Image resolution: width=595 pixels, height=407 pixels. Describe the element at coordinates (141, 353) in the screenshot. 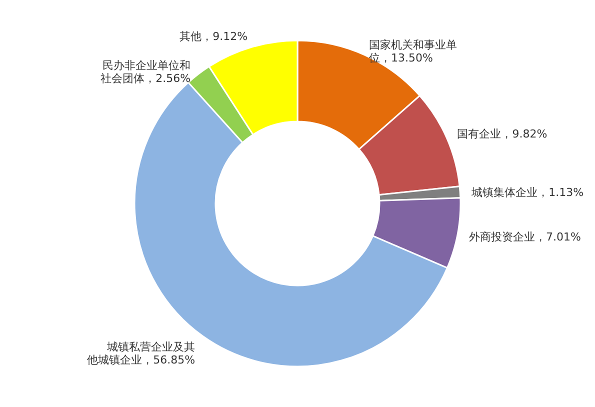

I see `slice-label: 城镇私营企业及其他城镇企业，56.85%` at that location.